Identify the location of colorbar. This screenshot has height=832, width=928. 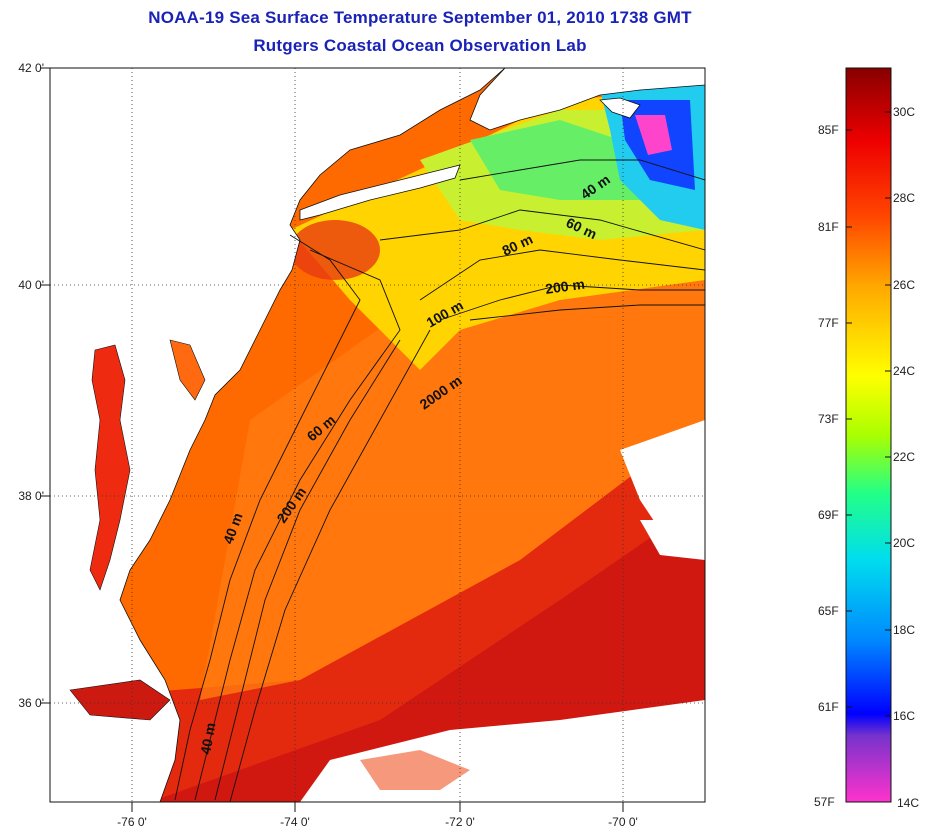
(868, 435).